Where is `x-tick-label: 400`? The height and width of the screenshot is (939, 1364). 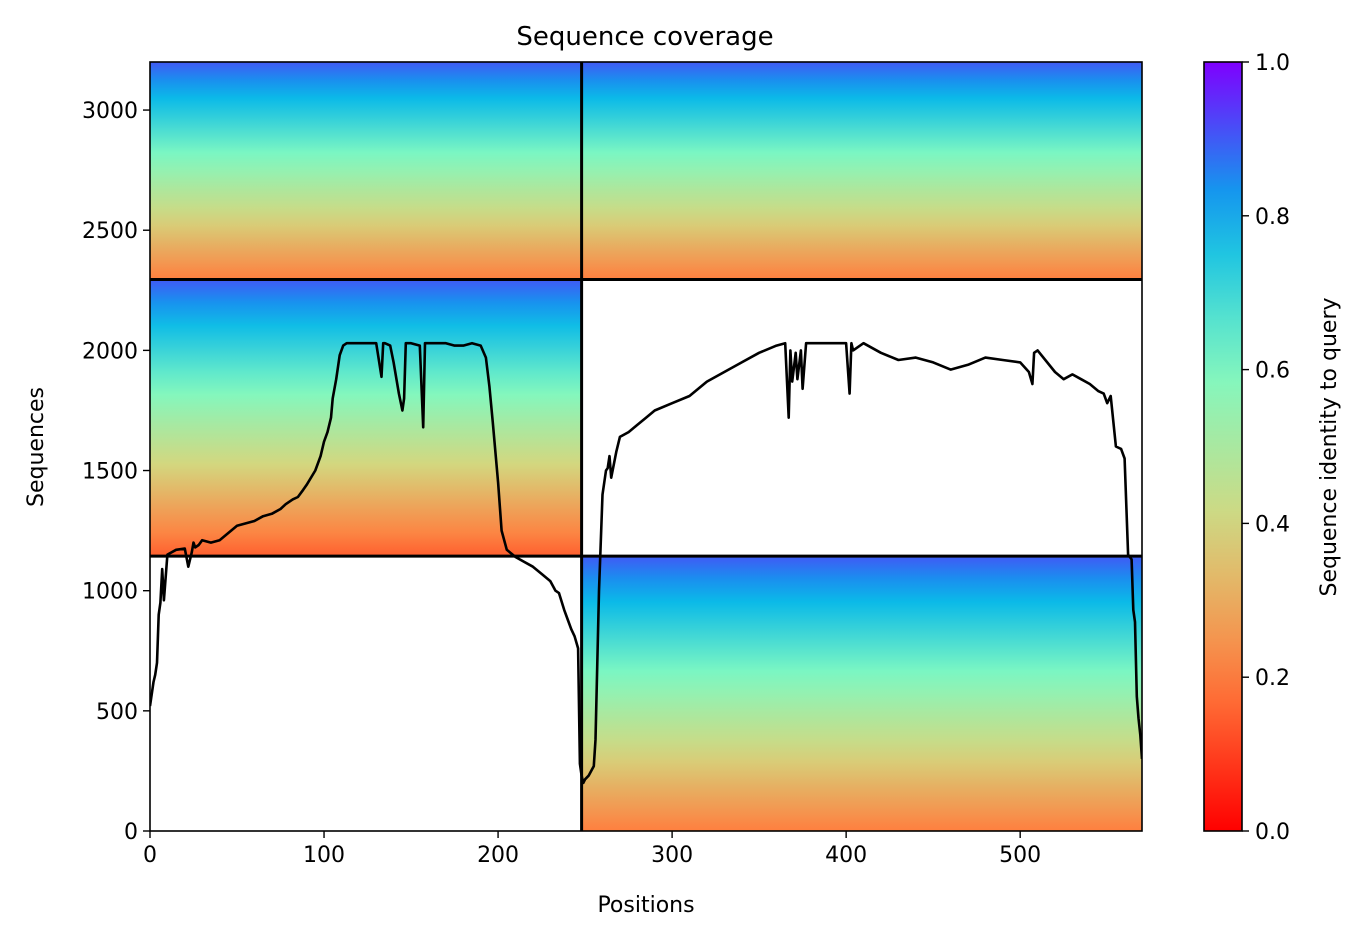
x-tick-label: 400 is located at coordinates (846, 855).